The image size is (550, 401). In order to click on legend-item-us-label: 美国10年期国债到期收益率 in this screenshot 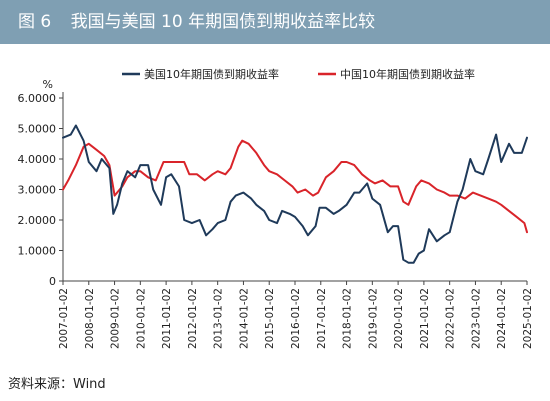, I will do `click(211, 74)`.